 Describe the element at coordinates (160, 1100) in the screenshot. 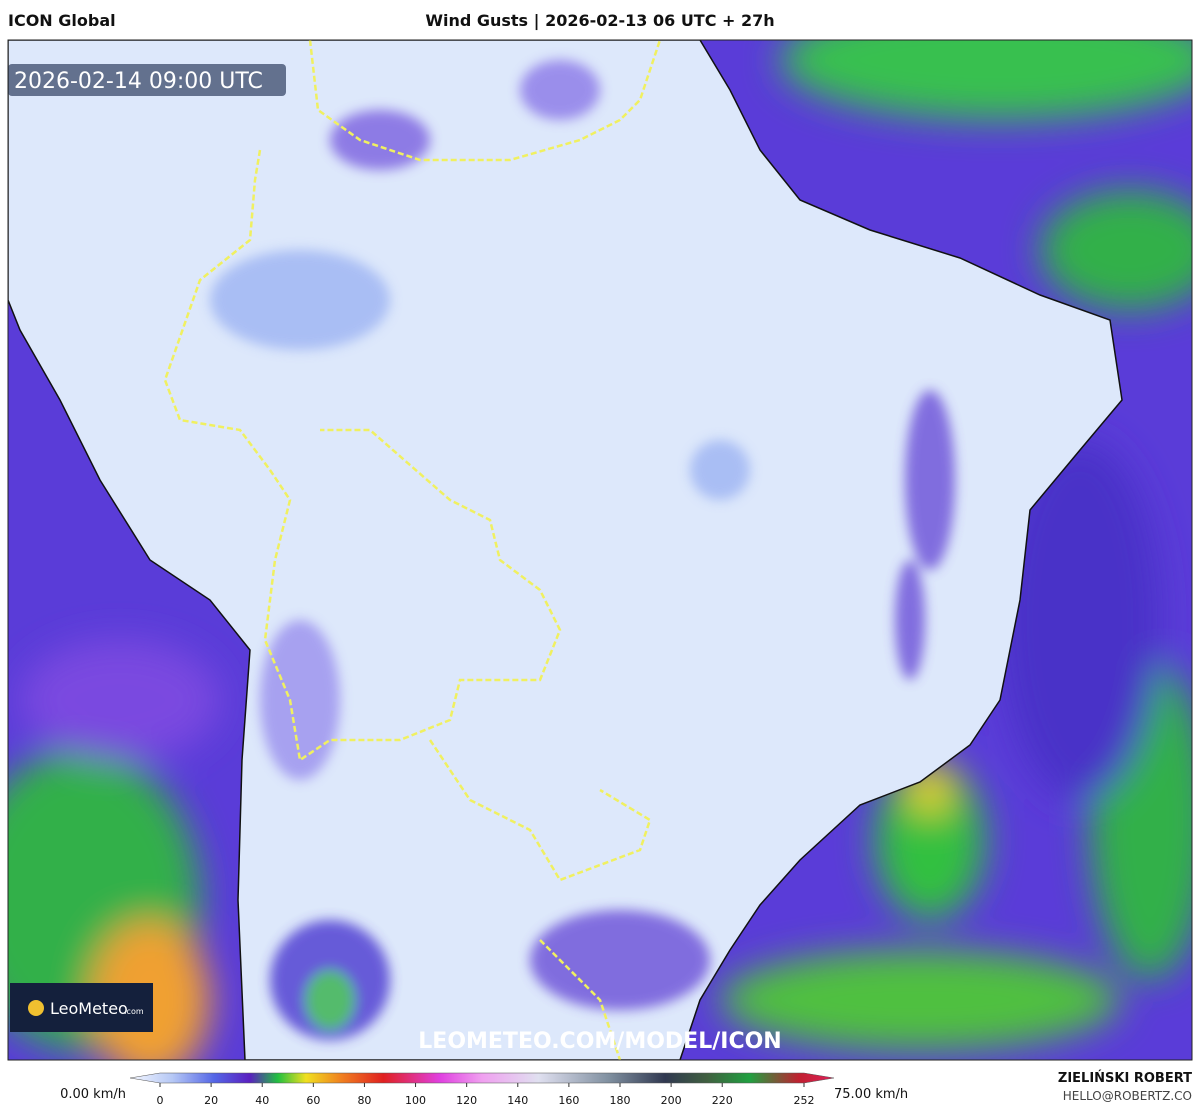

I see `colorbar-tick-label: 0` at that location.